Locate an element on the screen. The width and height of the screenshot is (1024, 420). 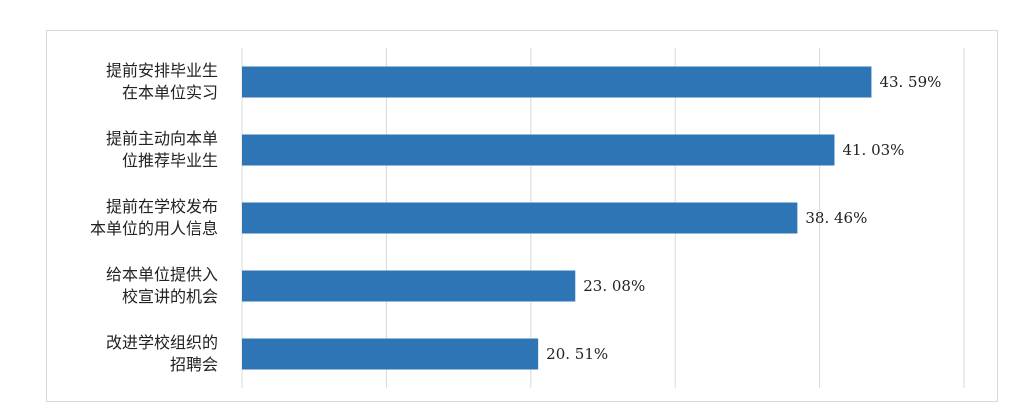
category-label-line: 招聘会 is located at coordinates (194, 364).